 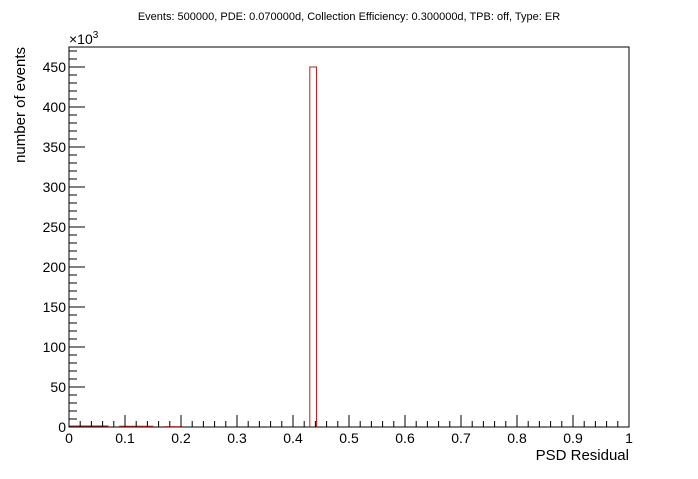 I want to click on x-tick-label: 0.3, so click(x=237, y=438).